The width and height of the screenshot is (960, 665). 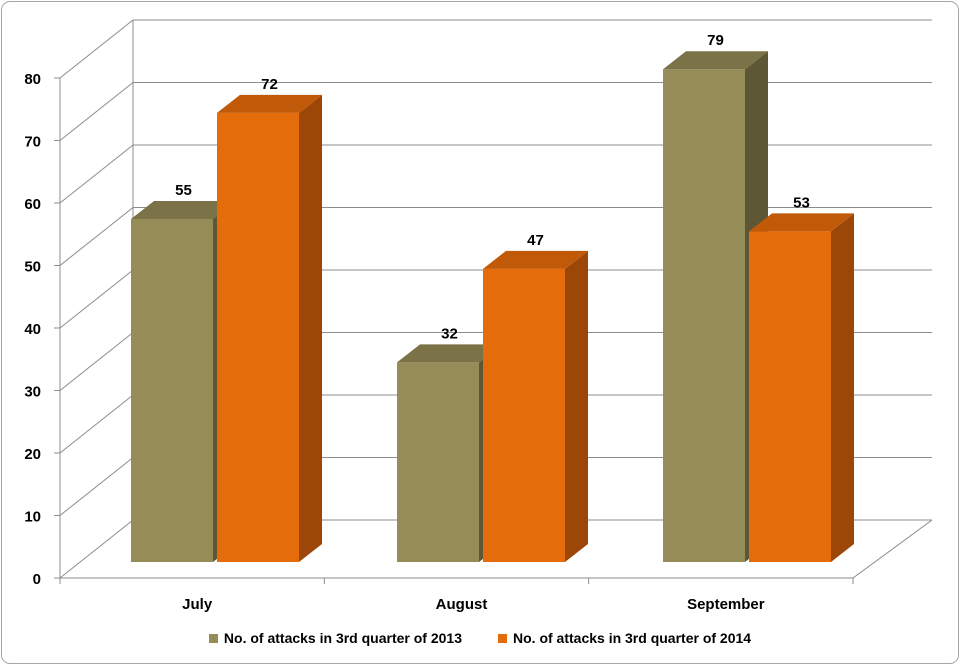 What do you see at coordinates (715, 40) in the screenshot?
I see `data-label: 79` at bounding box center [715, 40].